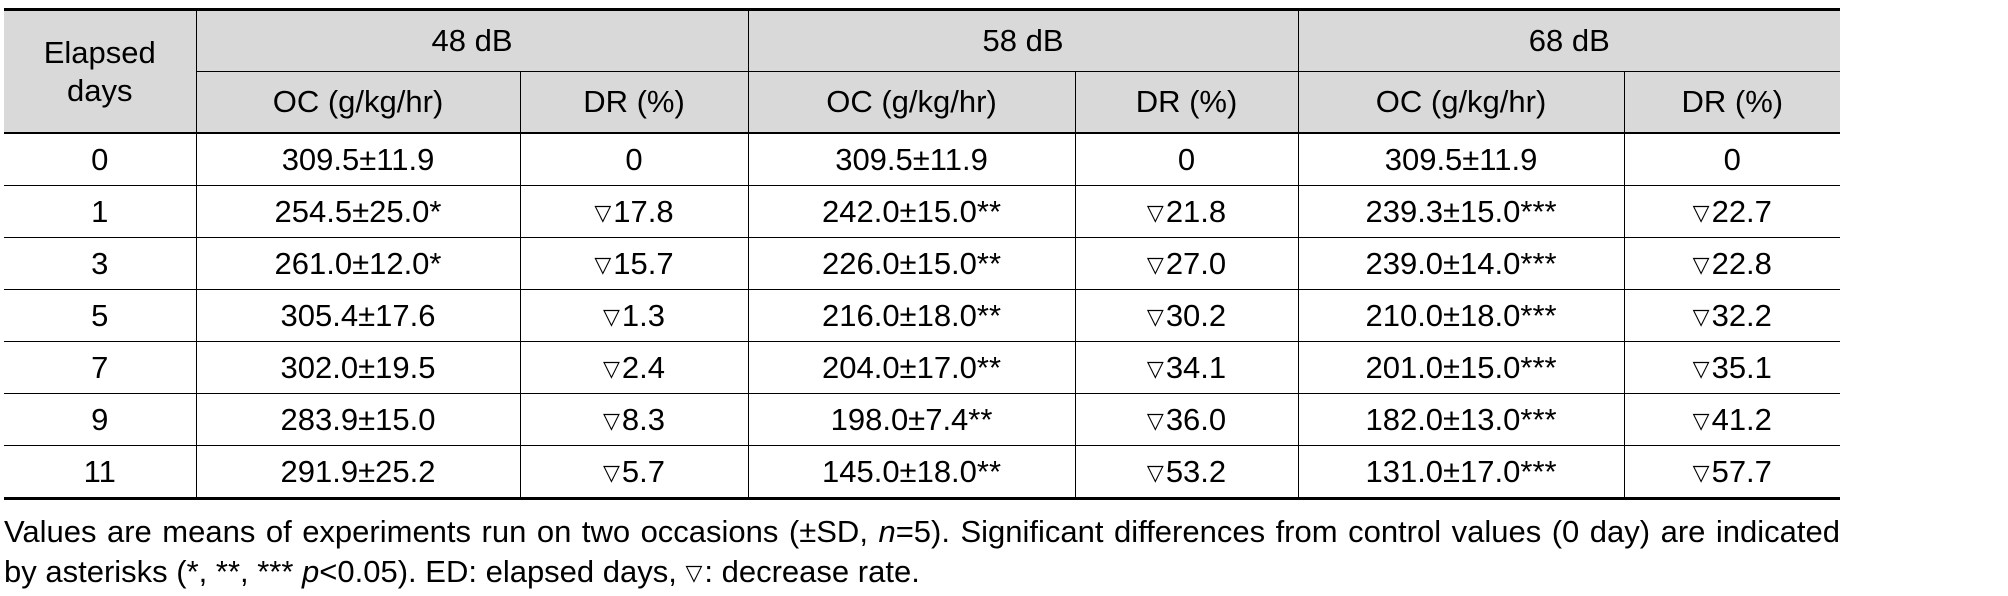 Image resolution: width=2008 pixels, height=596 pixels. I want to click on cell-day: 11, so click(100, 472).